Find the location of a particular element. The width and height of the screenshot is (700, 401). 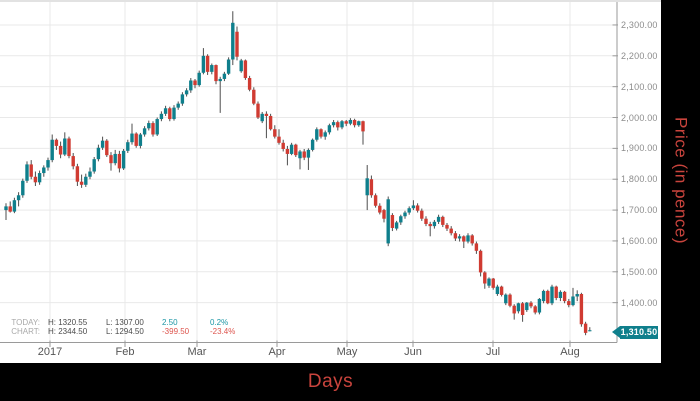

today-low: L: 1307.00 is located at coordinates (125, 322).